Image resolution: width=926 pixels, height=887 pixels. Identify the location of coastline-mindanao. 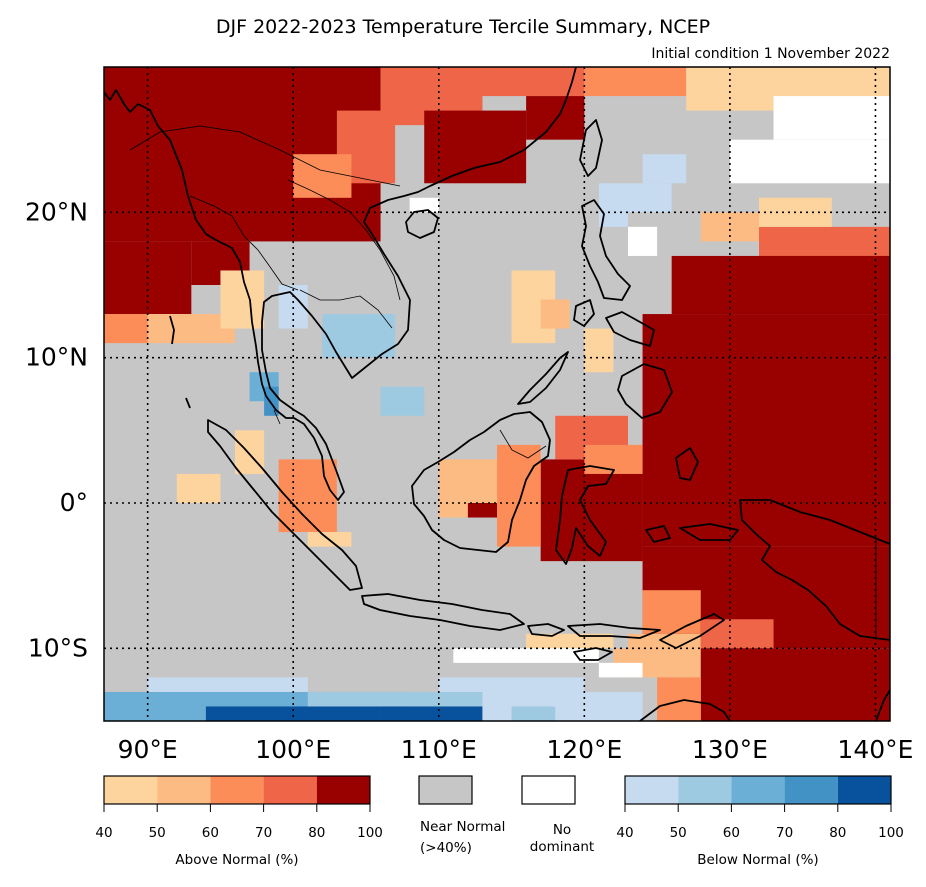
(645, 391).